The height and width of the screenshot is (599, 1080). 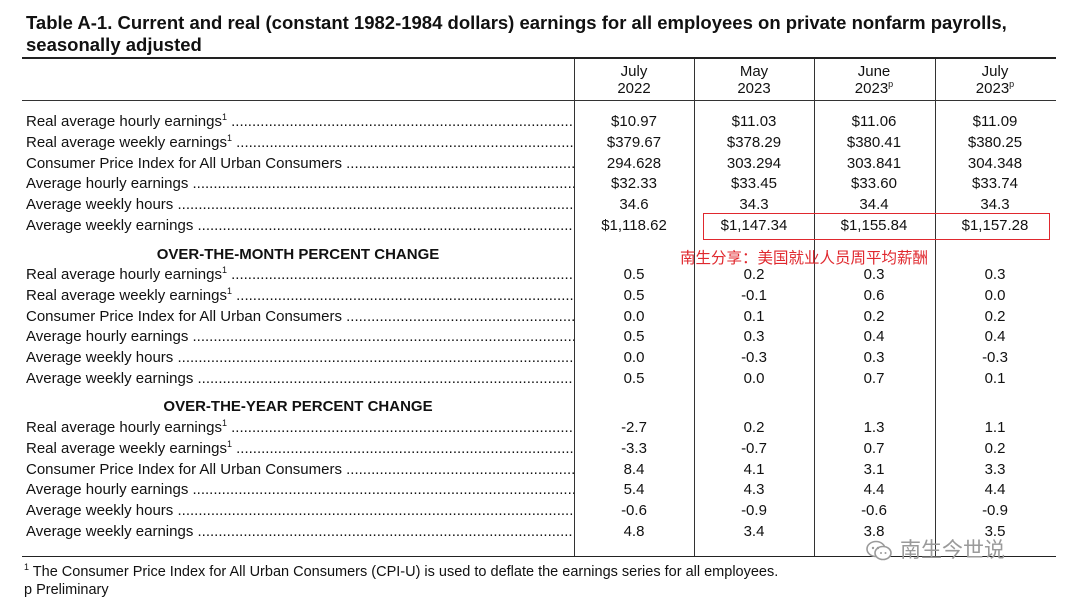 What do you see at coordinates (874, 205) in the screenshot?
I see `row-value: 34.4` at bounding box center [874, 205].